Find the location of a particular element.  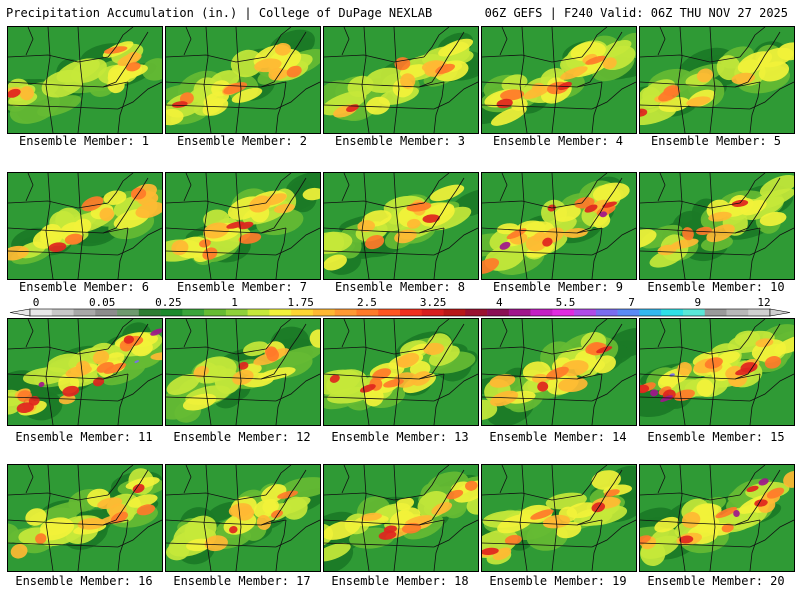

colorbar-tick-label: 5.5 is located at coordinates (566, 303).